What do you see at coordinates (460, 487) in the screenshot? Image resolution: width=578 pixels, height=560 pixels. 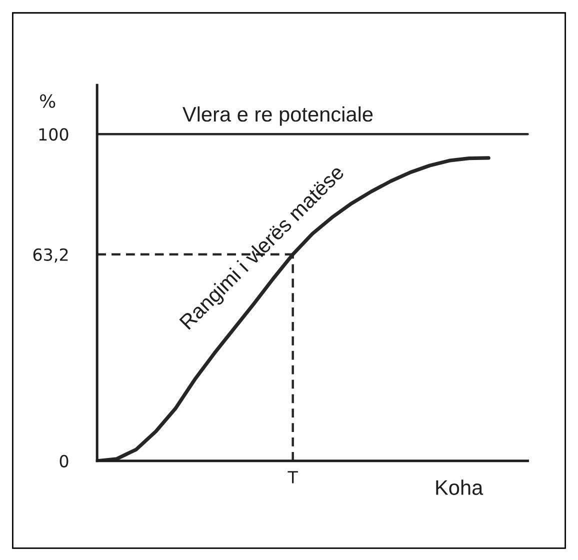 I see `x-axis-title: Koha` at bounding box center [460, 487].